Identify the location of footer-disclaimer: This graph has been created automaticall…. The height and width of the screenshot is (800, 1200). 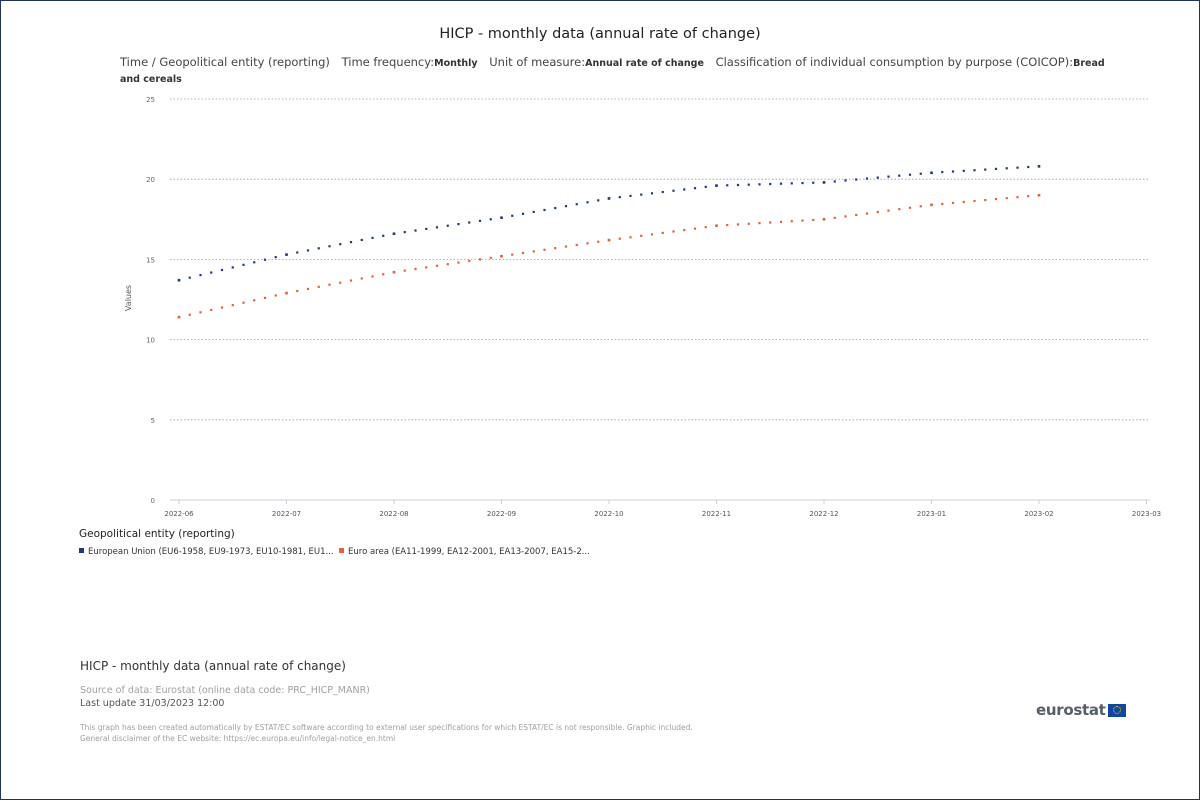
(386, 733).